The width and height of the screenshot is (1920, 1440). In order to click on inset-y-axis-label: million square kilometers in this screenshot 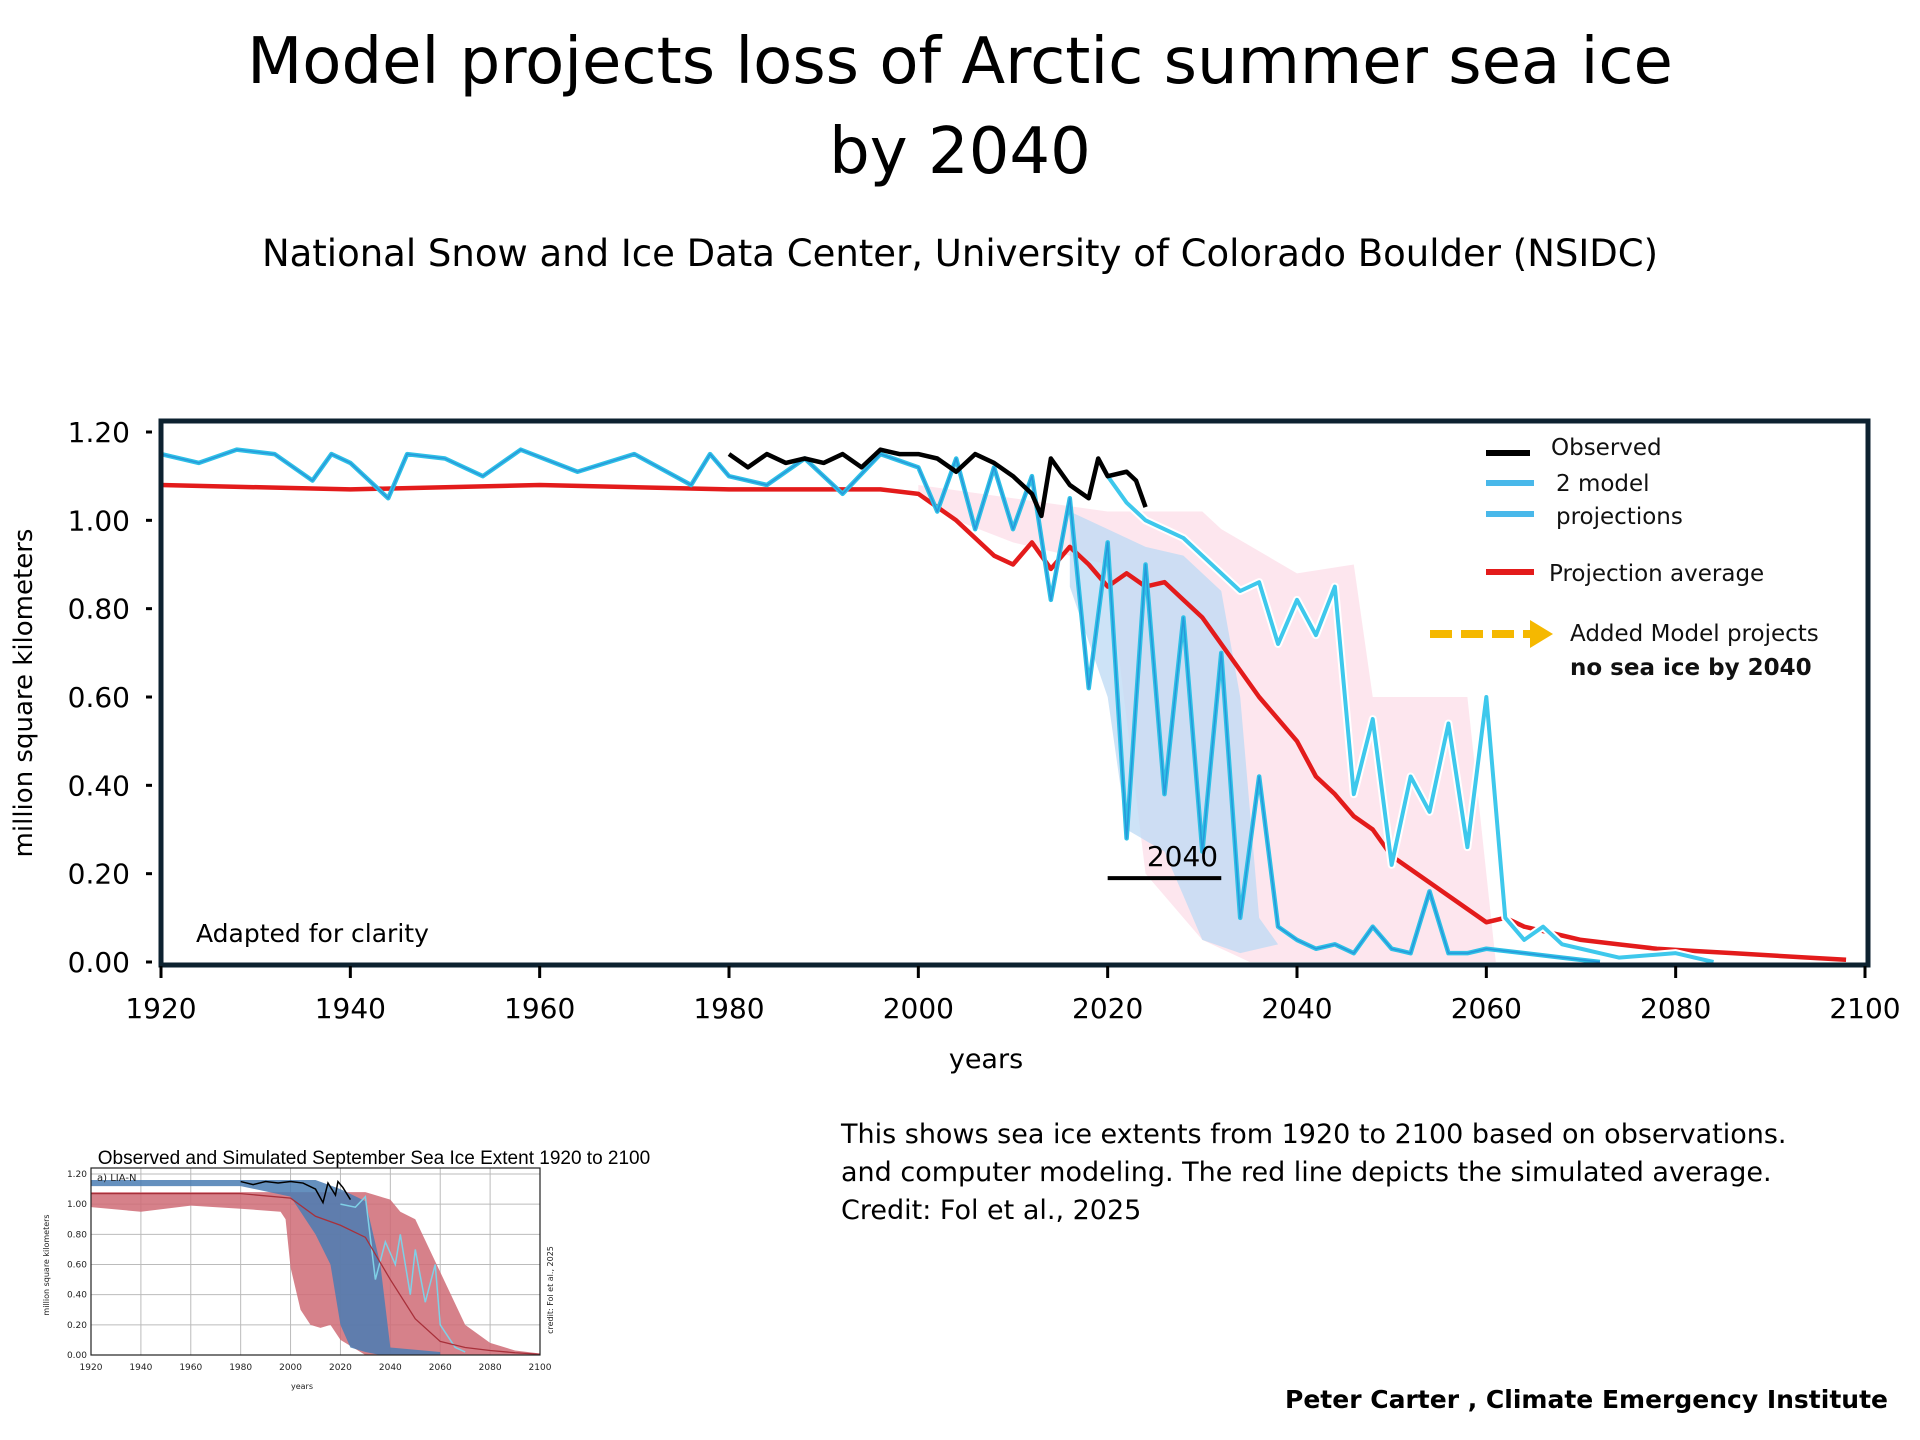, I will do `click(46, 1264)`.